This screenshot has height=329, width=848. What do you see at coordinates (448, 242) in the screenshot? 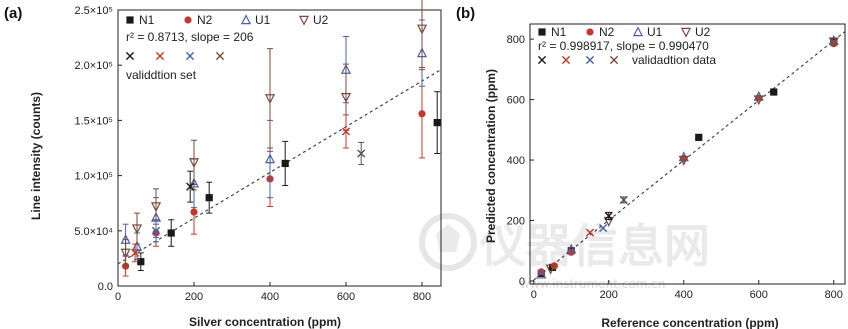
I see `seal-icon` at bounding box center [448, 242].